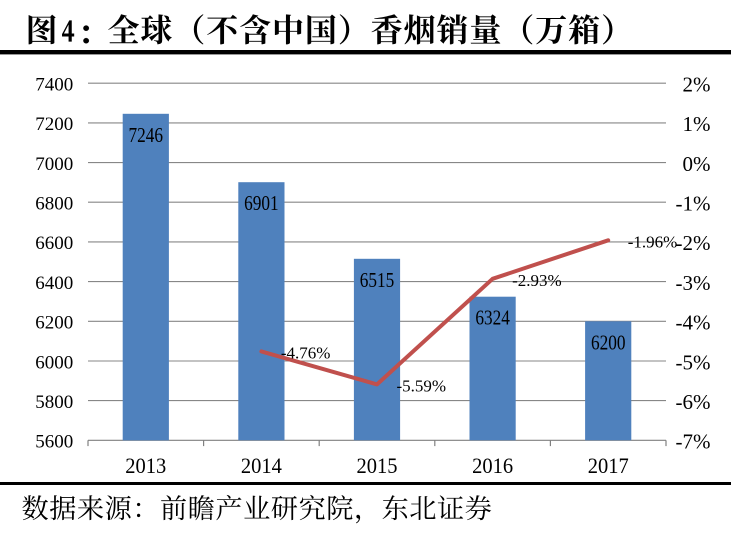 This screenshot has height=535, width=731. What do you see at coordinates (422, 386) in the screenshot?
I see `svg-text: -5.59%` at bounding box center [422, 386].